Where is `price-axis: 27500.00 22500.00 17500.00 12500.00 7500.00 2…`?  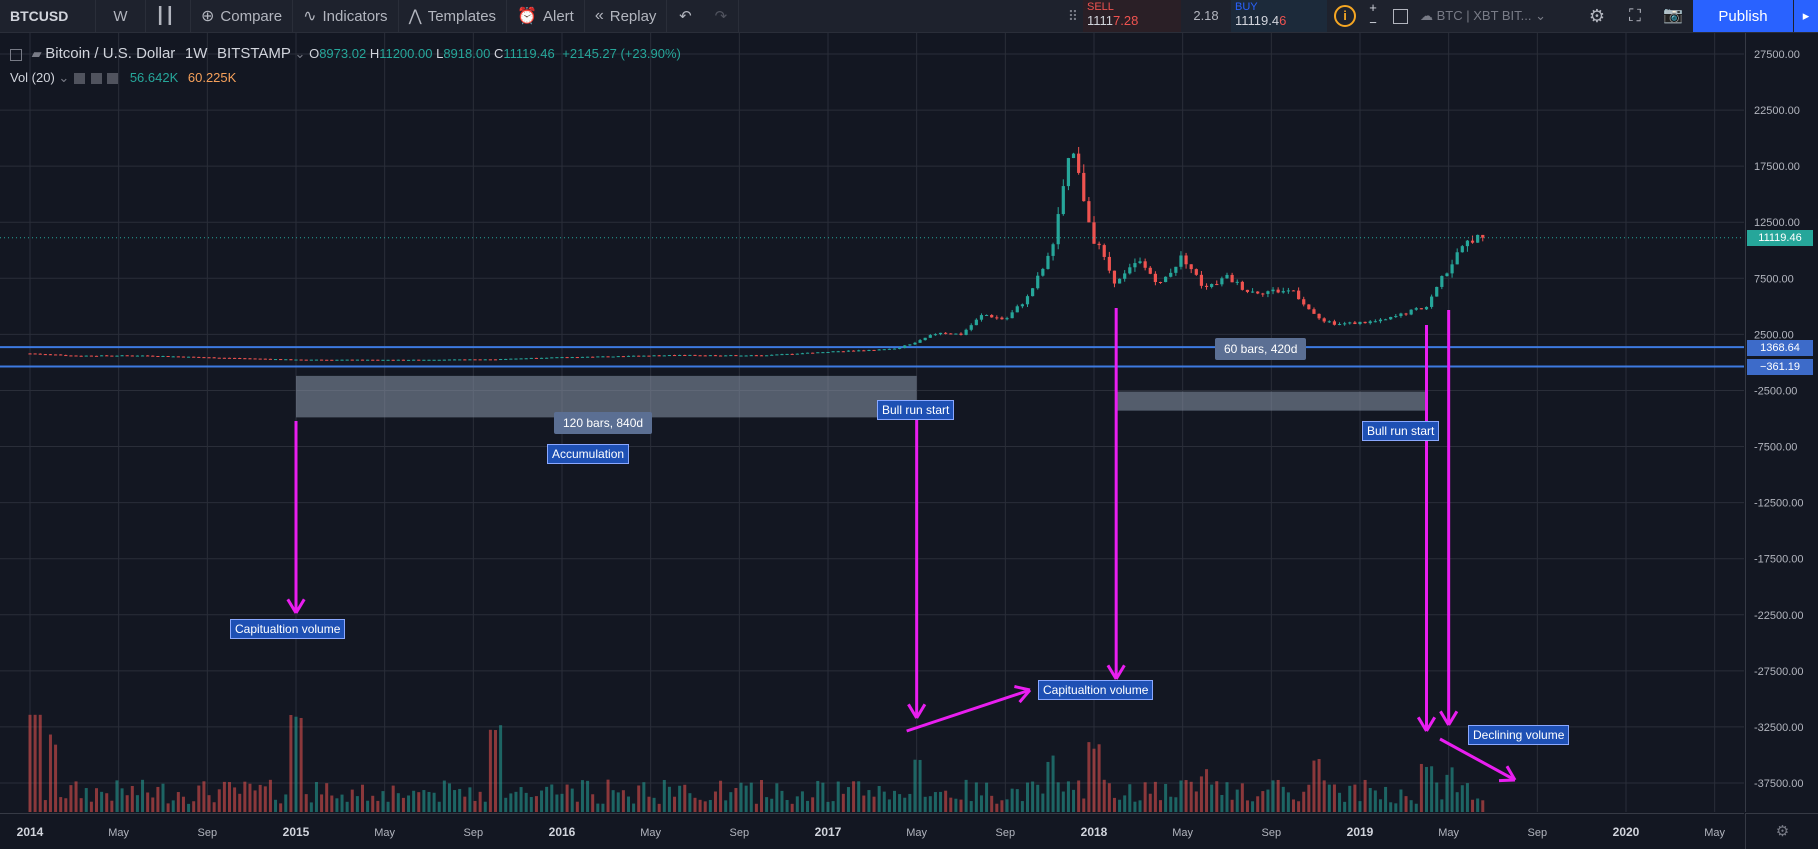 price-axis: 27500.00 22500.00 17500.00 12500.00 7500.00 2… is located at coordinates (1781, 422).